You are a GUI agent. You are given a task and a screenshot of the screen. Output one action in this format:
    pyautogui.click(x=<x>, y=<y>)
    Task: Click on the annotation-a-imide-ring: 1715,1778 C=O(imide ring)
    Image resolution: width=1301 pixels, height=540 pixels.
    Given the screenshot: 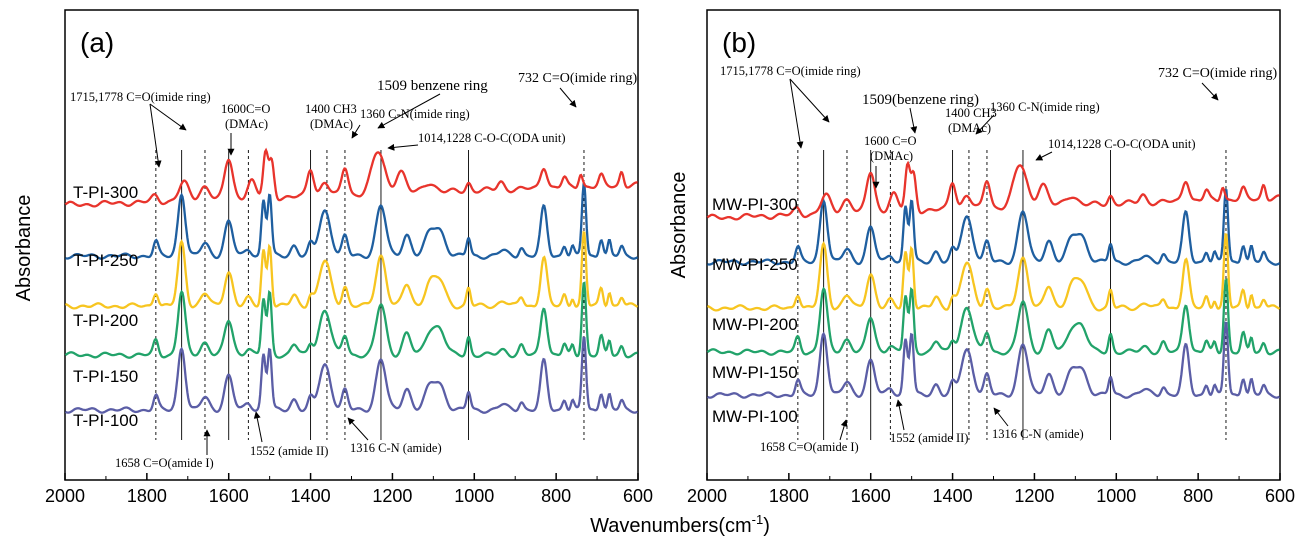 What is the action you would take?
    pyautogui.click(x=140, y=97)
    